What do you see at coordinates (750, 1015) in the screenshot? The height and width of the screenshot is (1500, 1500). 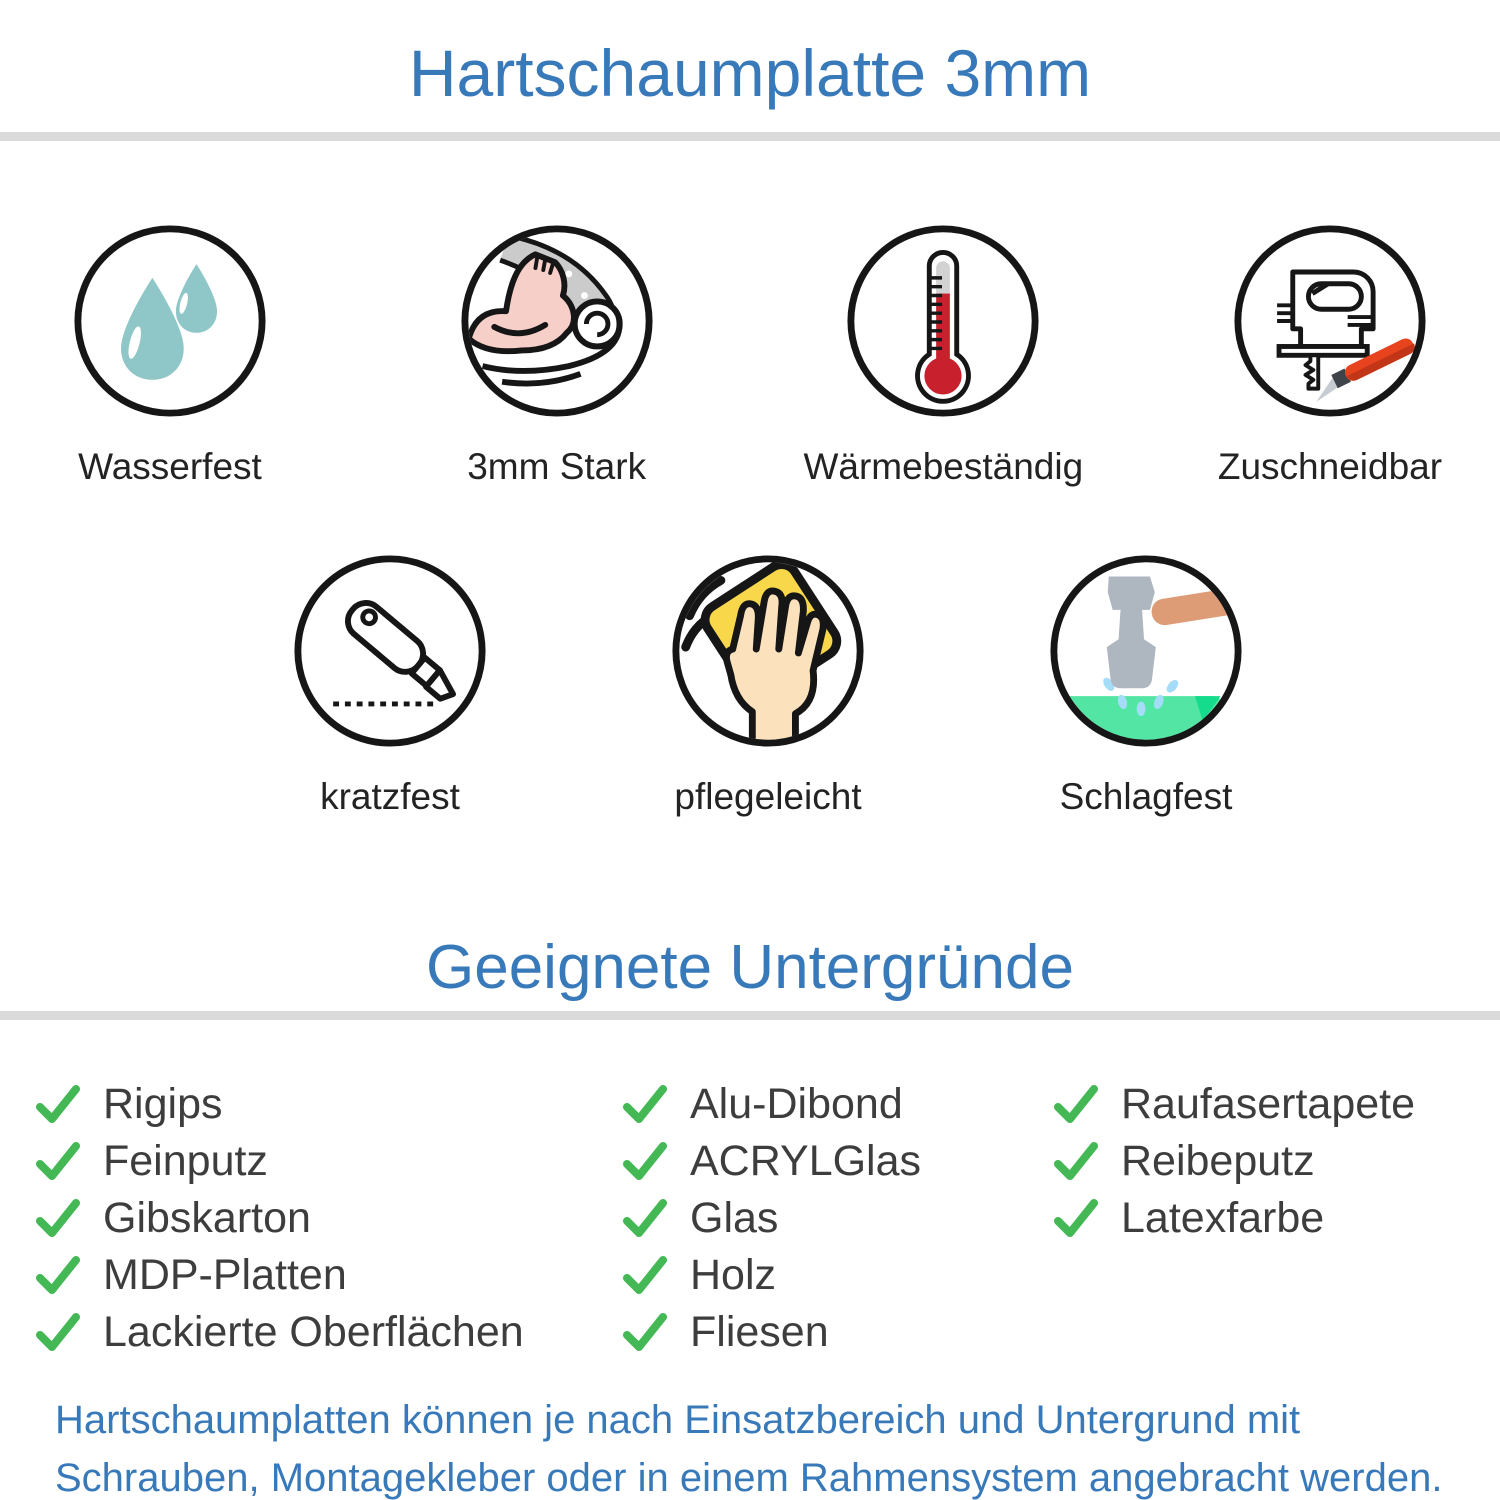 I see `divider-middle` at bounding box center [750, 1015].